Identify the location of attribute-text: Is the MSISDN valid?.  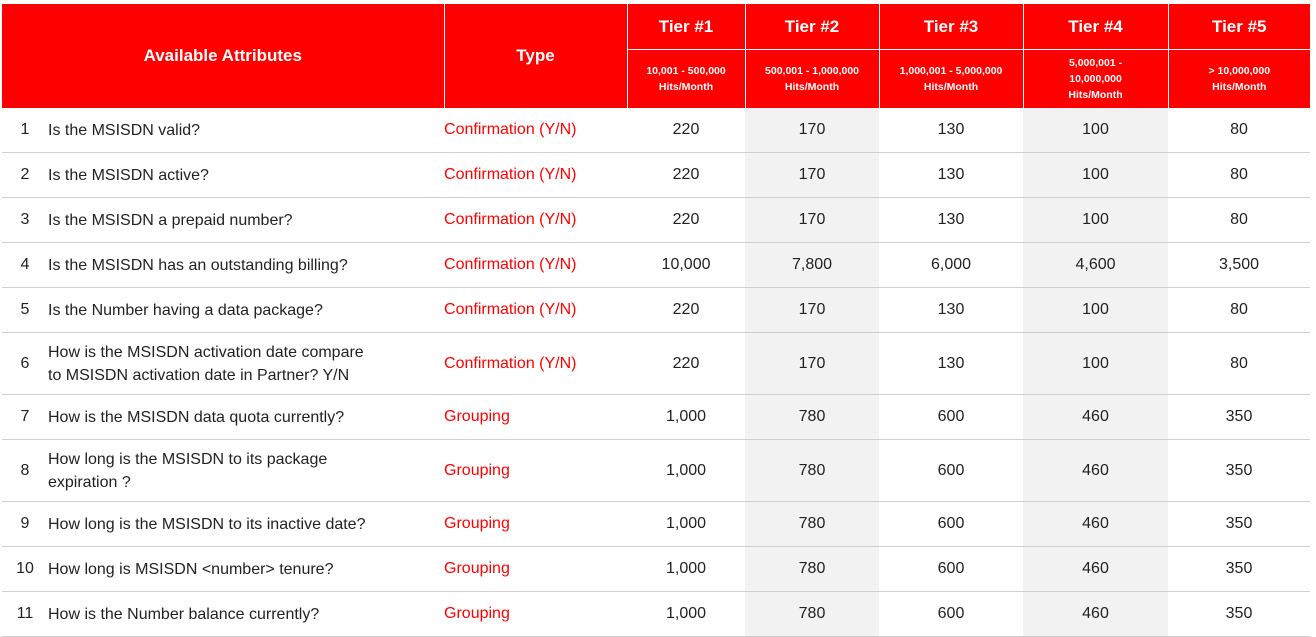
(124, 130).